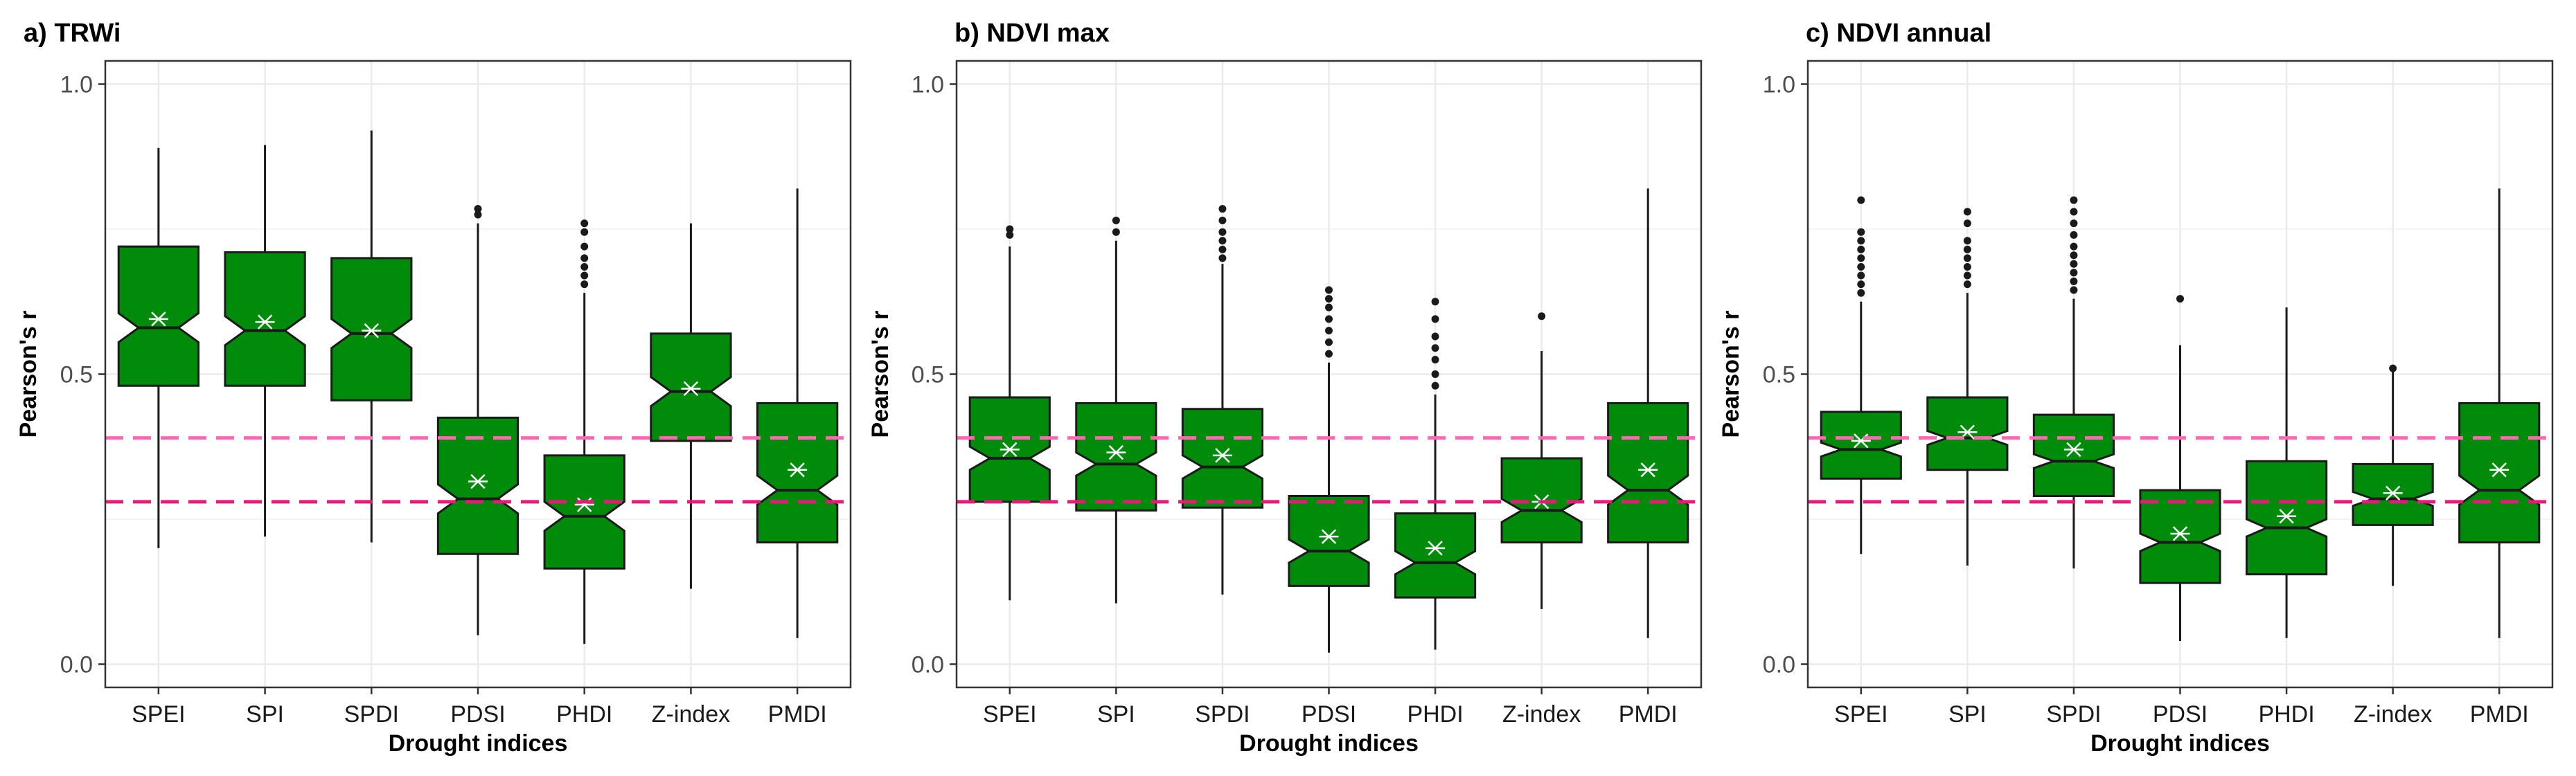 This screenshot has width=2576, height=776. Describe the element at coordinates (1009, 715) in the screenshot. I see `x-tick-label: SPEI` at that location.